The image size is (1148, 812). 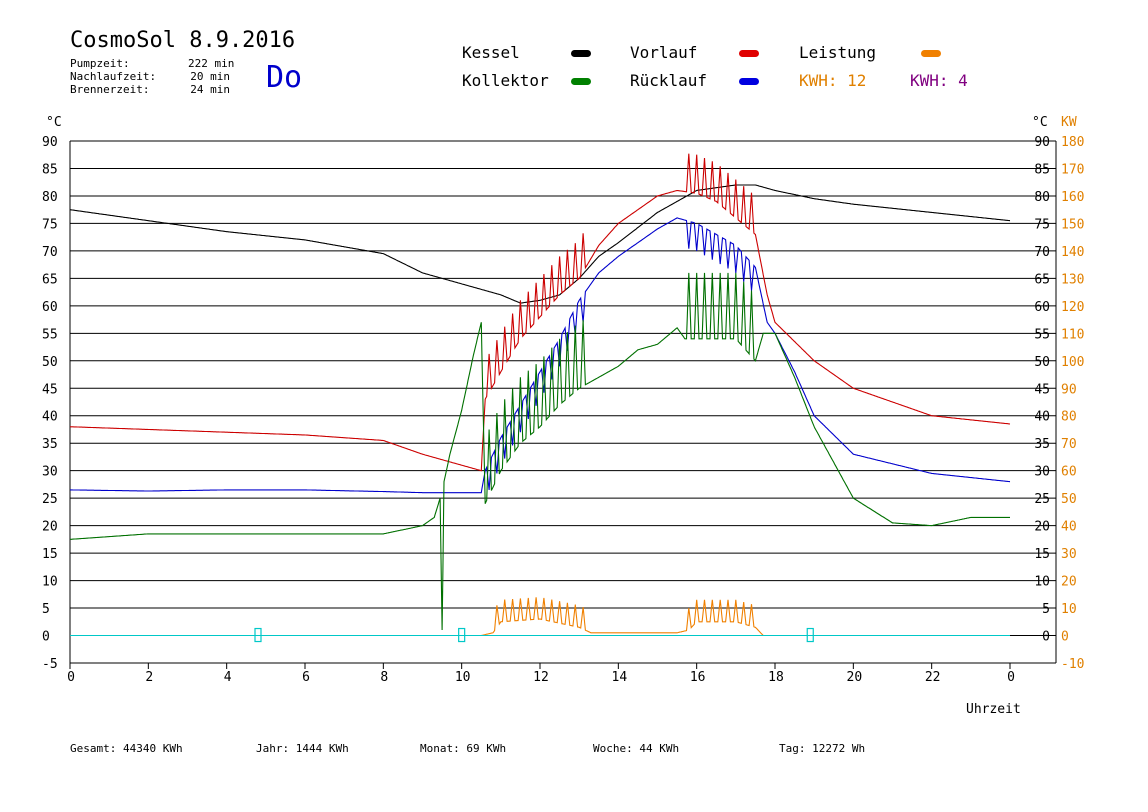 I want to click on y-right-tick-label: 50, so click(x=1042, y=362).